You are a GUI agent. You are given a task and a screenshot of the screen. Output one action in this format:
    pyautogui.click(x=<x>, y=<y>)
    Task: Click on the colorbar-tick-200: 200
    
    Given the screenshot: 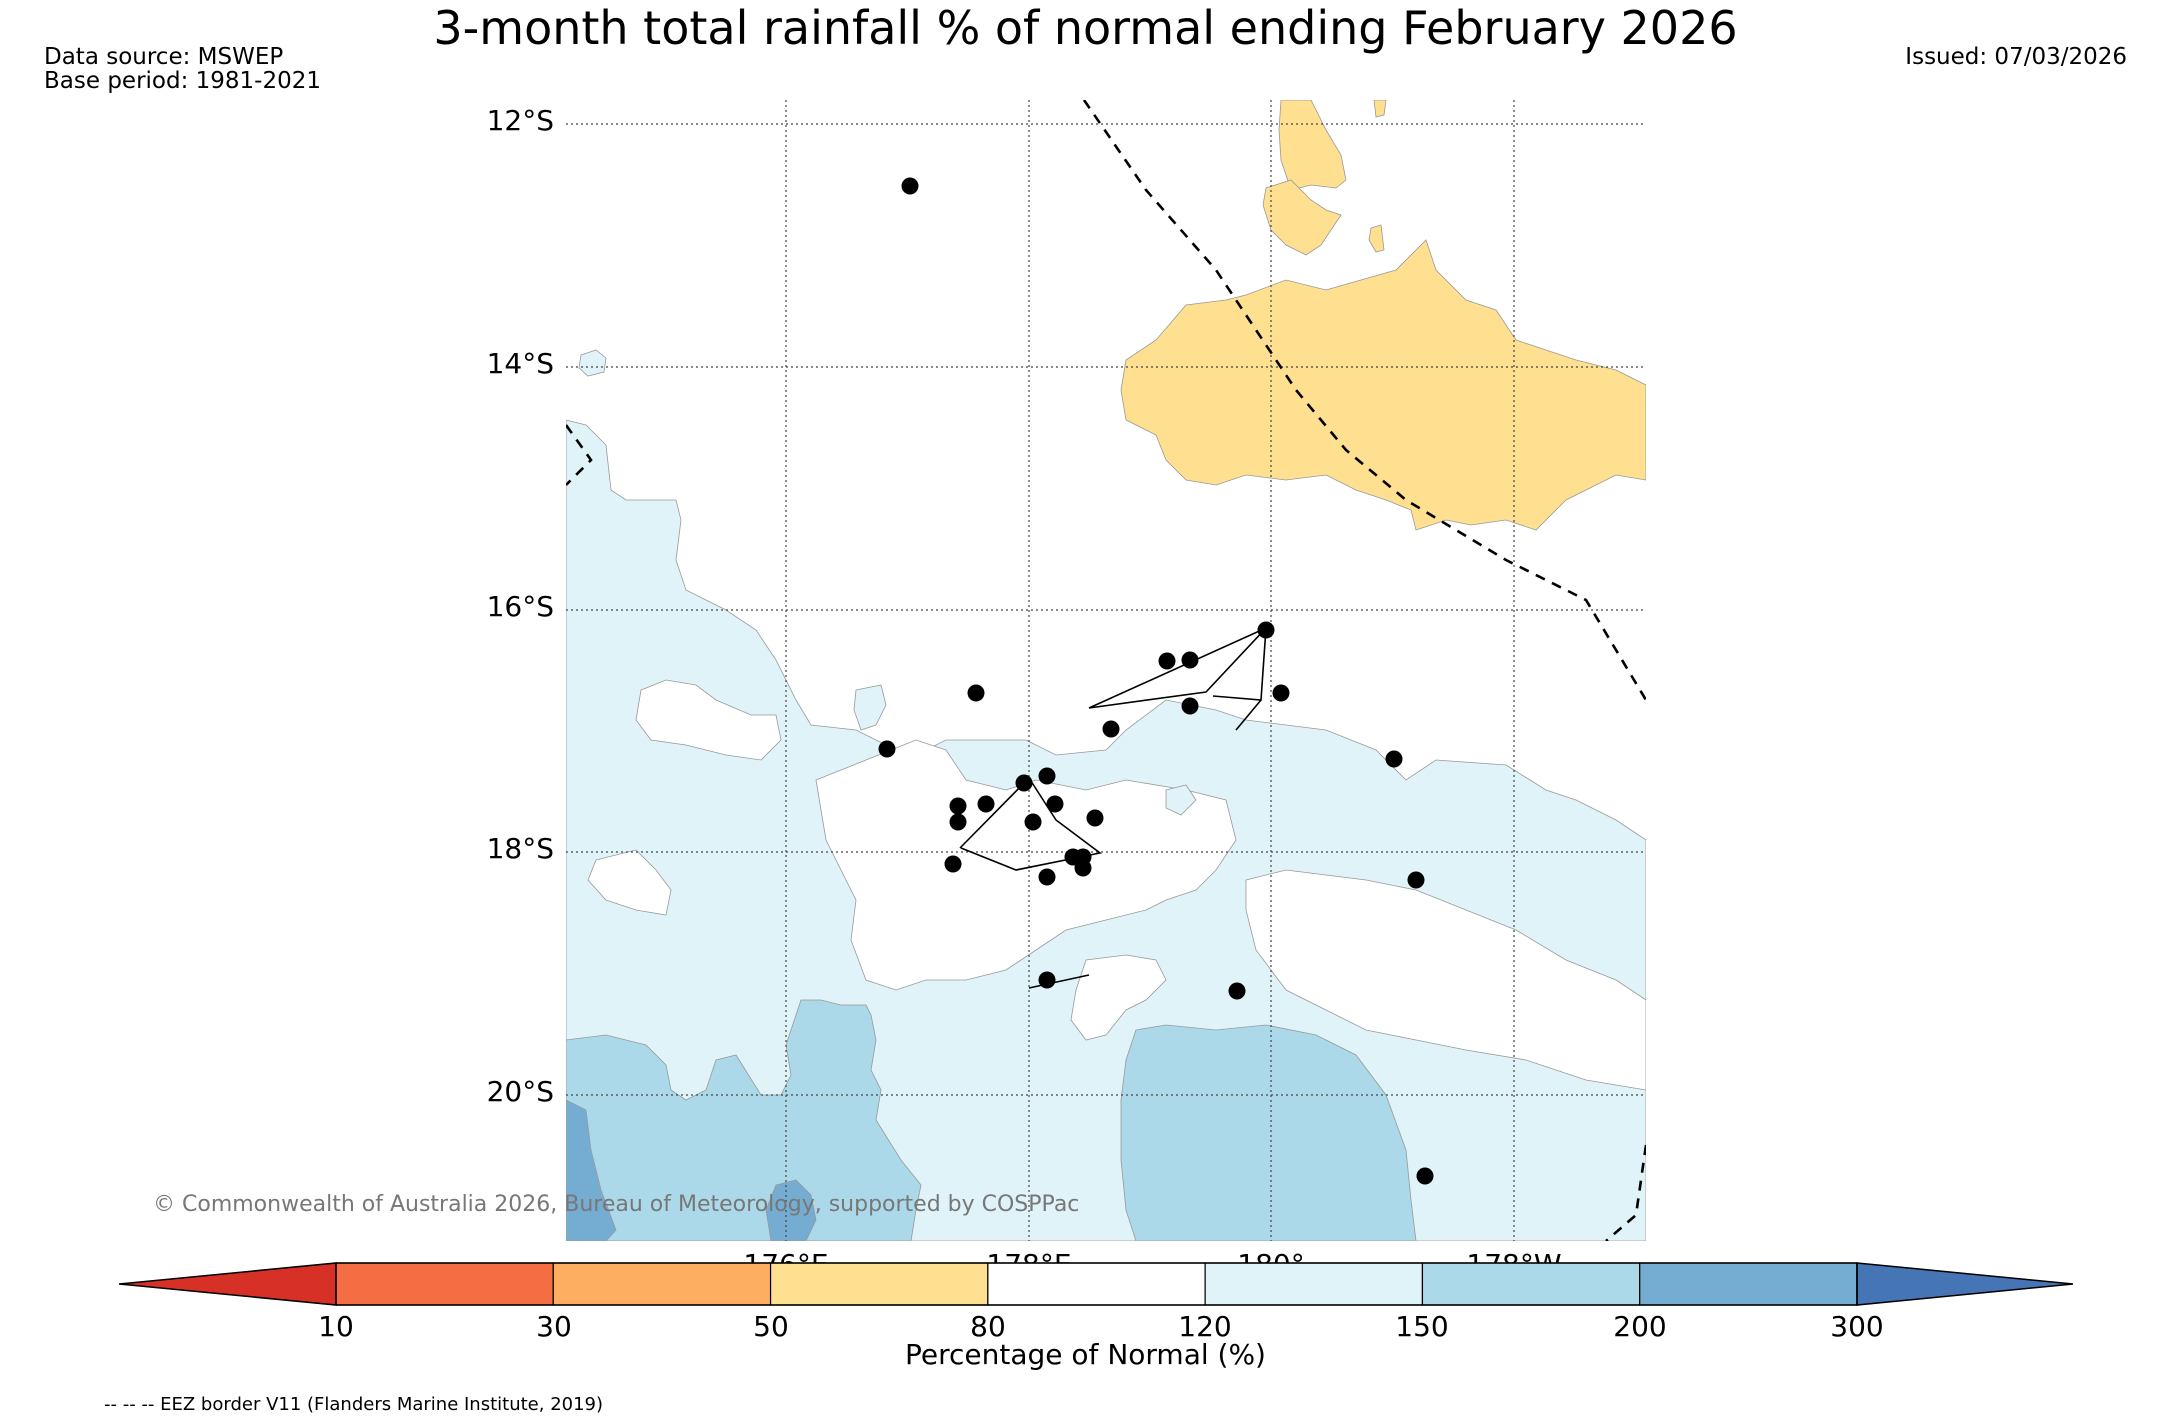 What is the action you would take?
    pyautogui.click(x=1640, y=1326)
    